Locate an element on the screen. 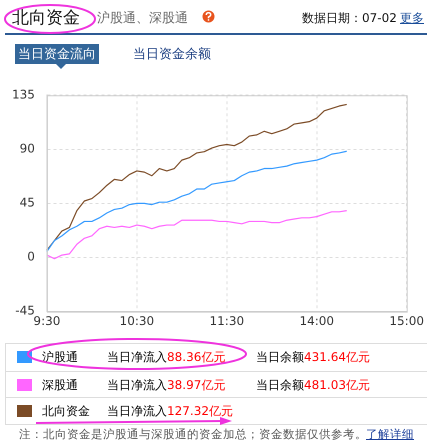 This screenshot has height=448, width=427. text: 更多 is located at coordinates (412, 18).